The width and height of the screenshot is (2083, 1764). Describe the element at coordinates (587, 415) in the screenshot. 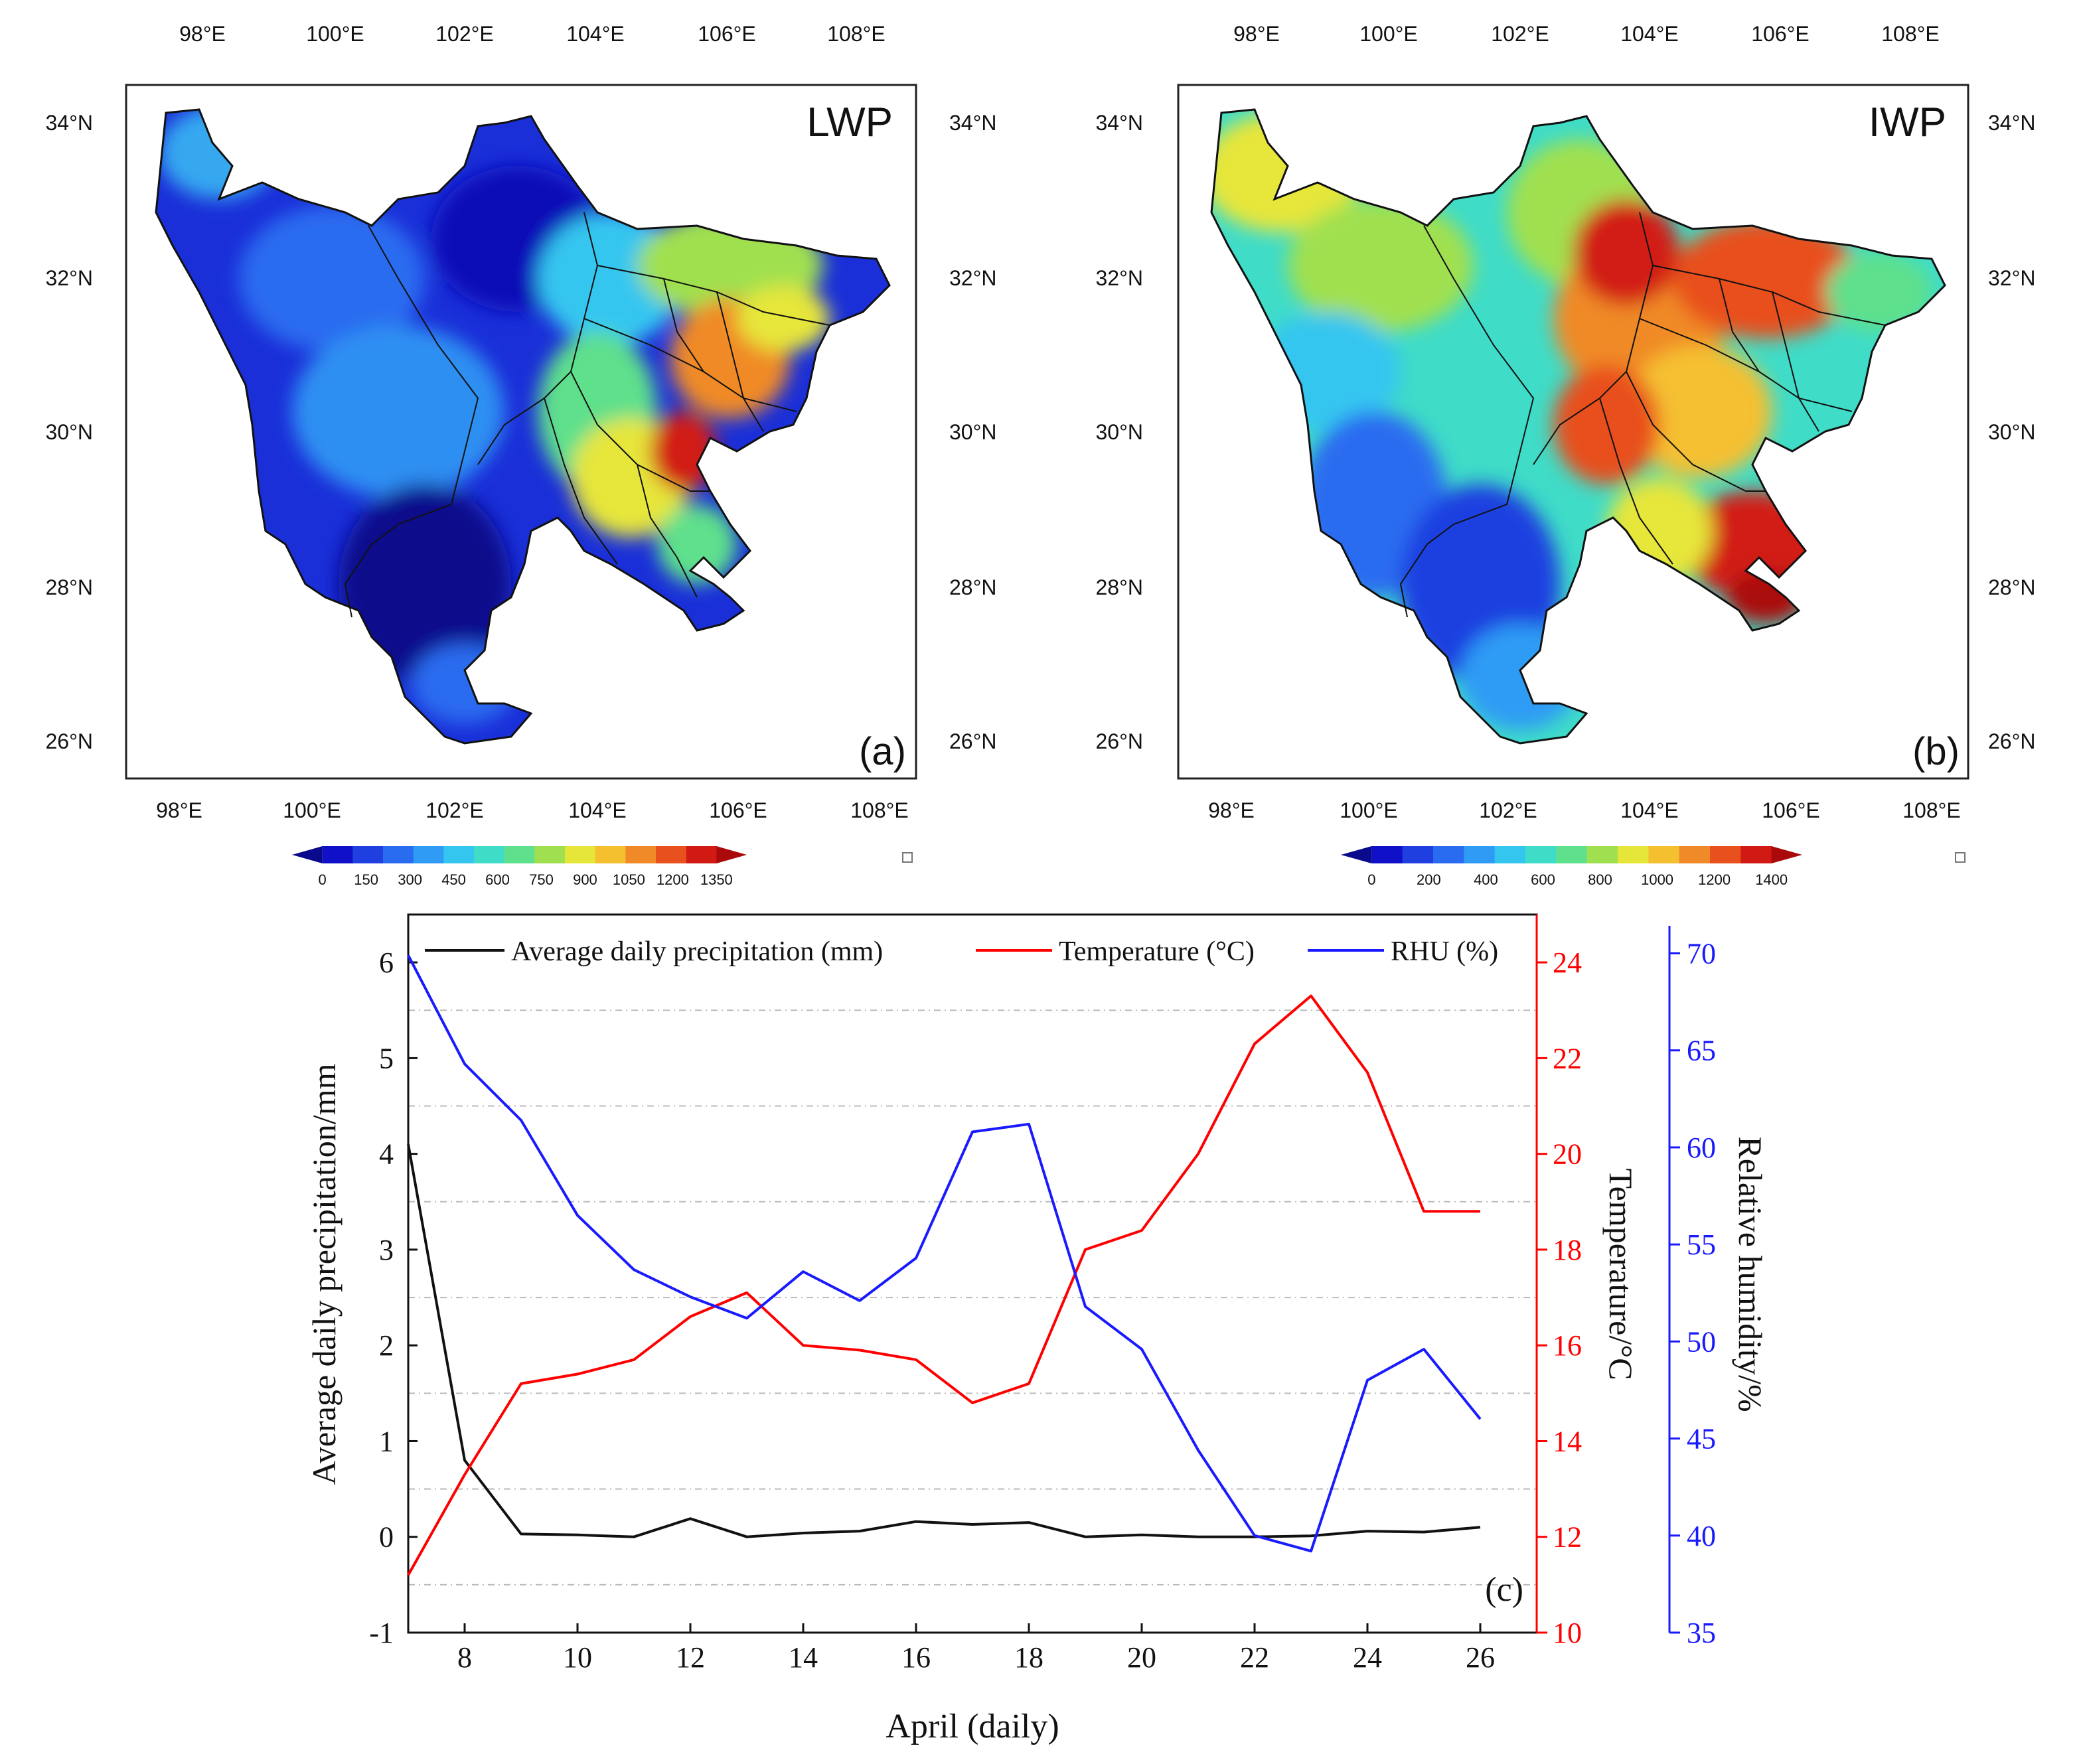

I see `prefecture-borders-a` at that location.